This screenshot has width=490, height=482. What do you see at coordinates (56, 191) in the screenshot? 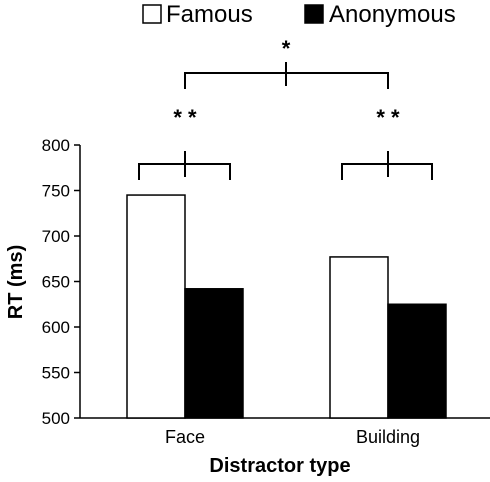
I see `y-tick-label: 750` at bounding box center [56, 191].